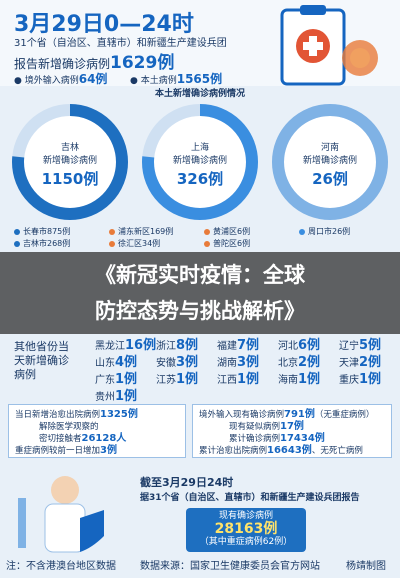 This screenshot has height=578, width=400. I want to click on box-label: 重症病例较前一日增加, so click(58, 451).